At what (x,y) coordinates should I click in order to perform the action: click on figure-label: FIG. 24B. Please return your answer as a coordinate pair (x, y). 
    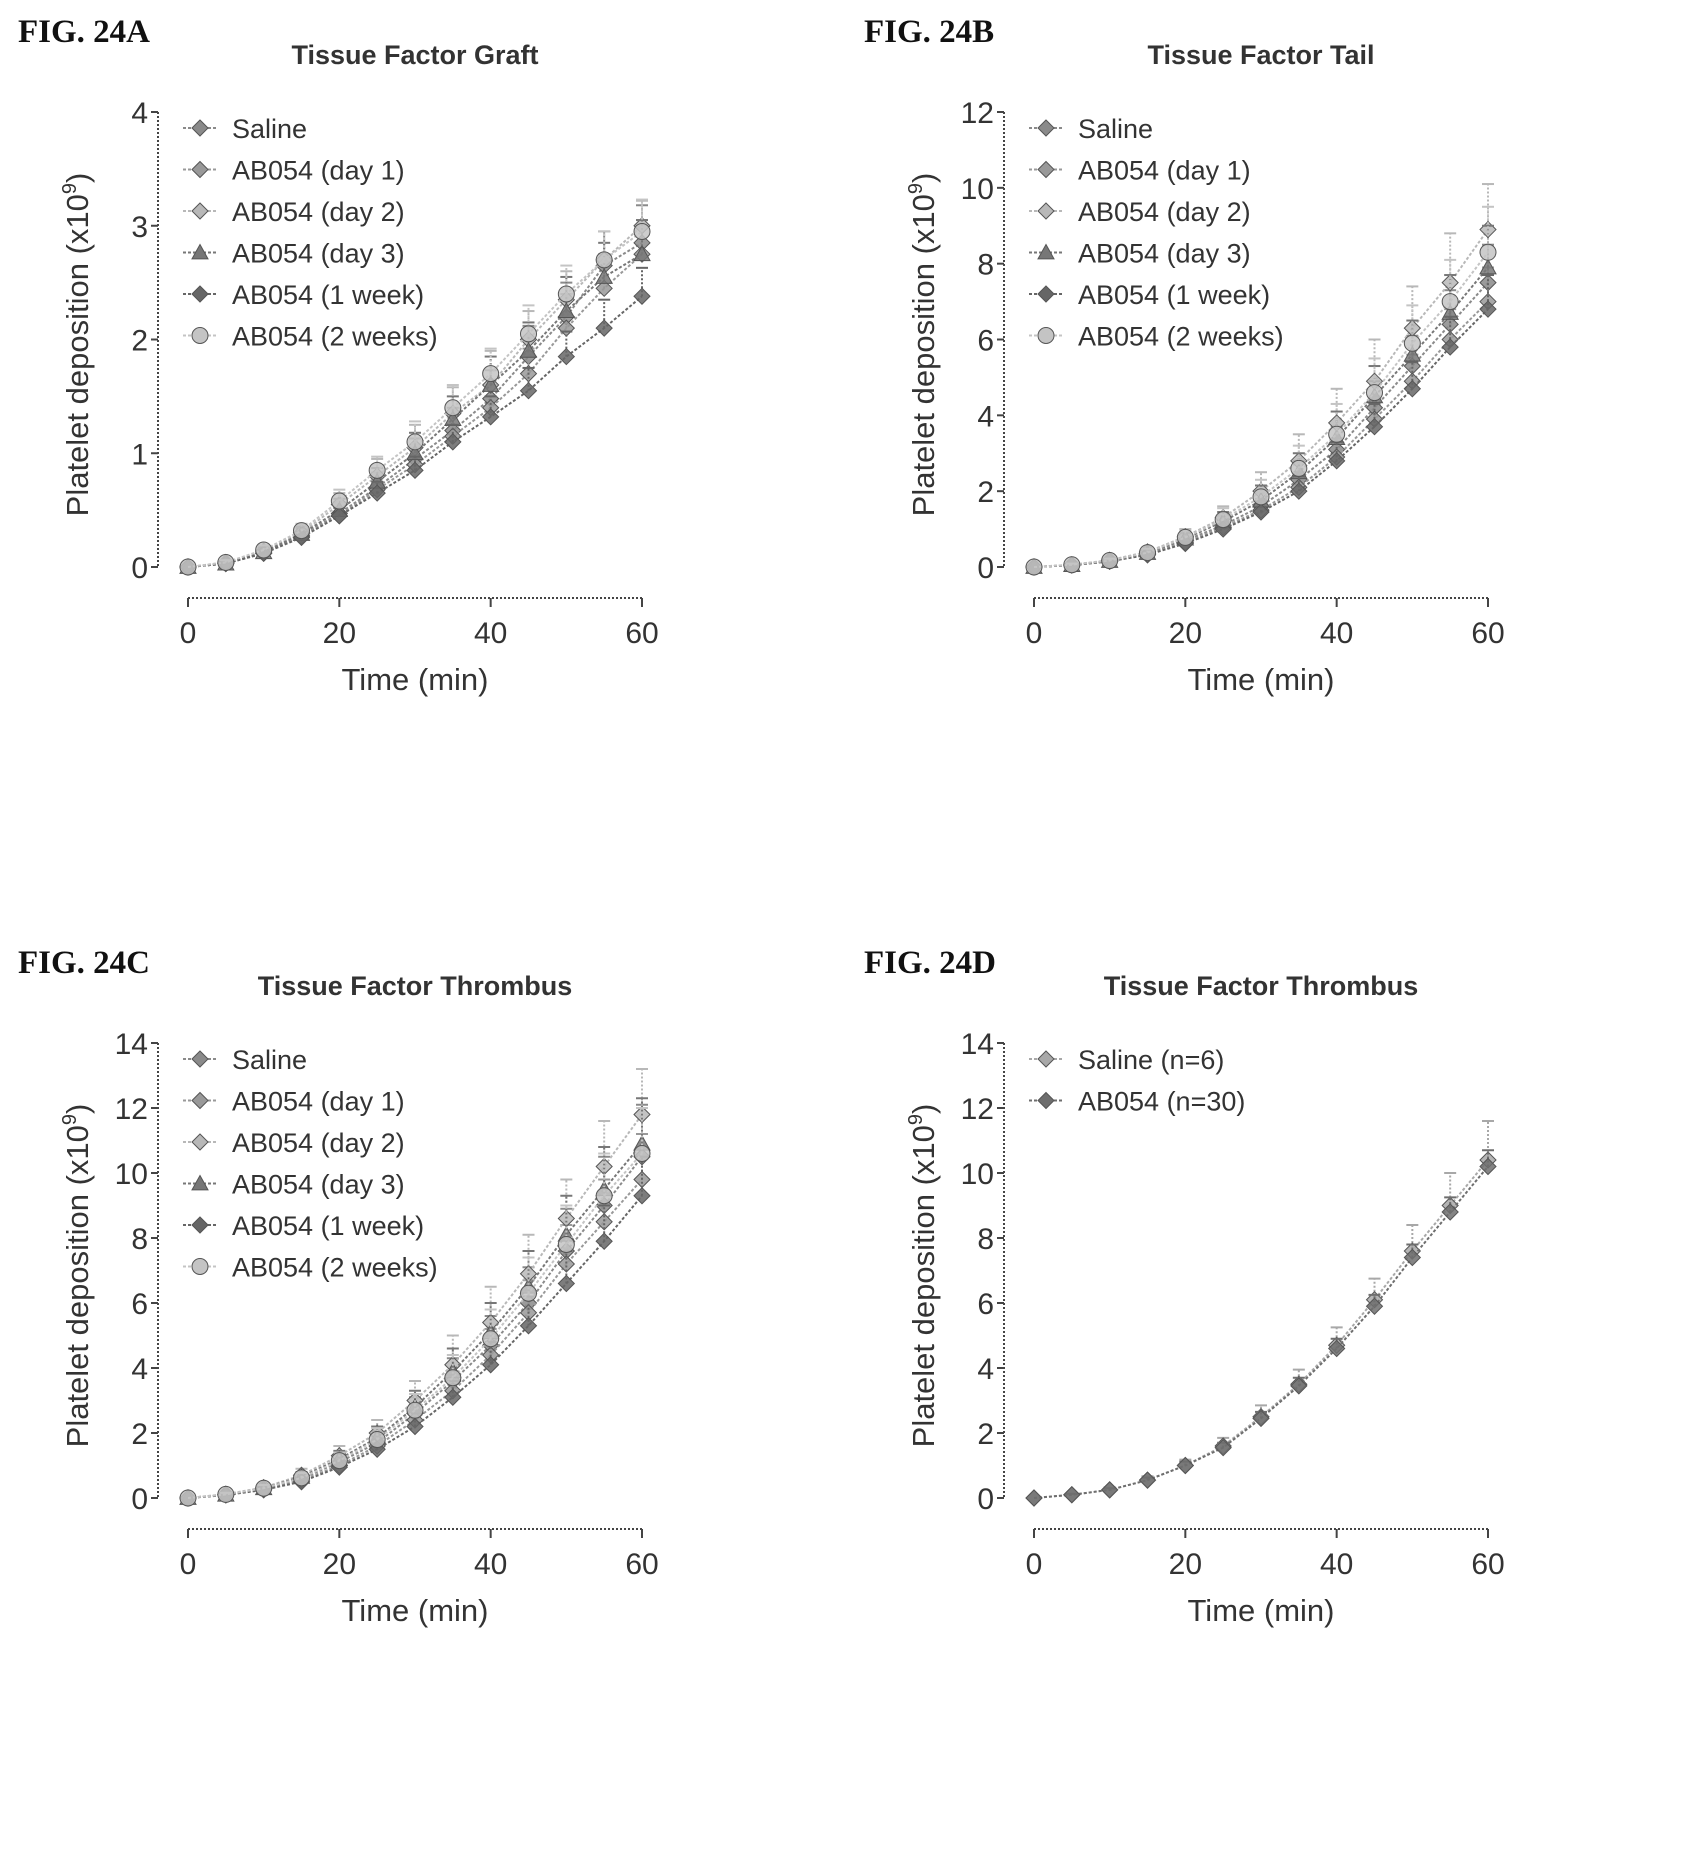
    Looking at the image, I should click on (929, 32).